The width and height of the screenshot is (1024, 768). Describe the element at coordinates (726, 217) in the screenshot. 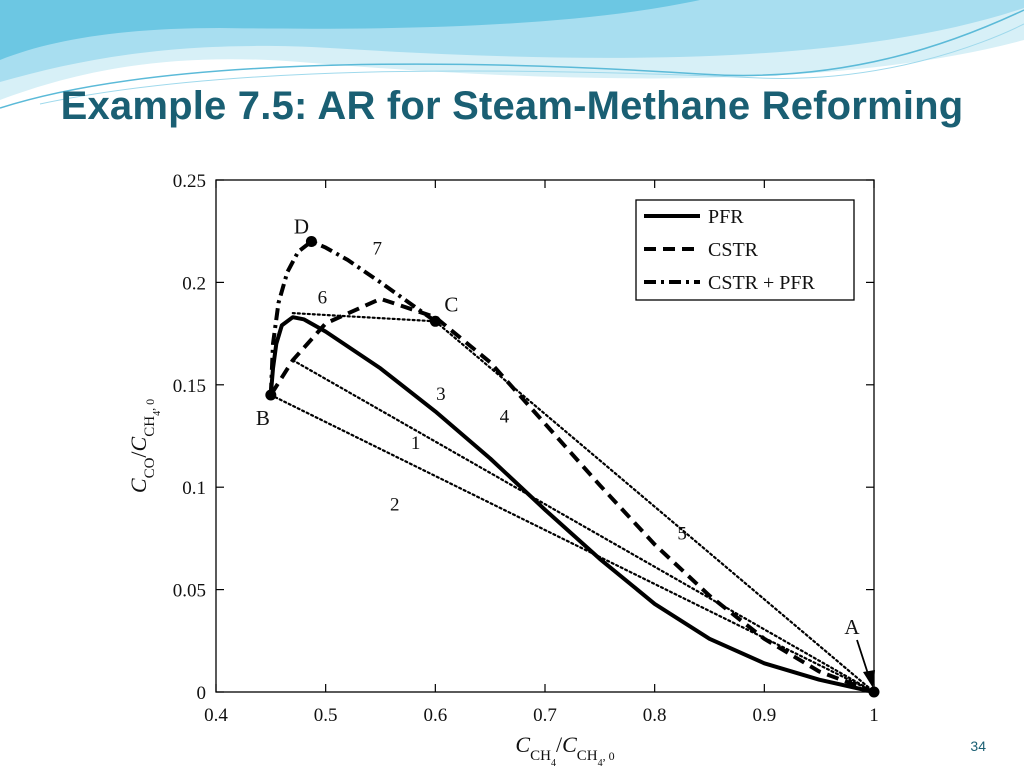

I see `legend-label-0: PFR` at that location.